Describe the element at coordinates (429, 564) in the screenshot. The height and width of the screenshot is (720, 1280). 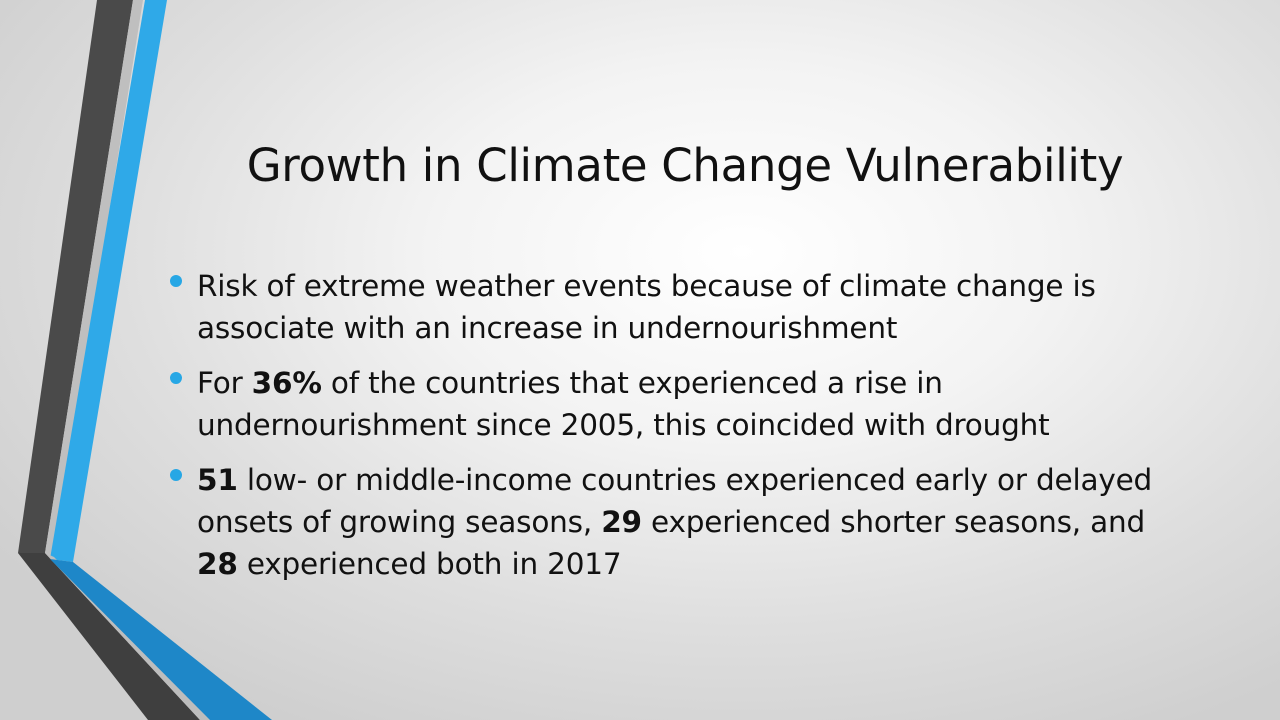
I see `bullet-text: experienced both in 2017` at that location.